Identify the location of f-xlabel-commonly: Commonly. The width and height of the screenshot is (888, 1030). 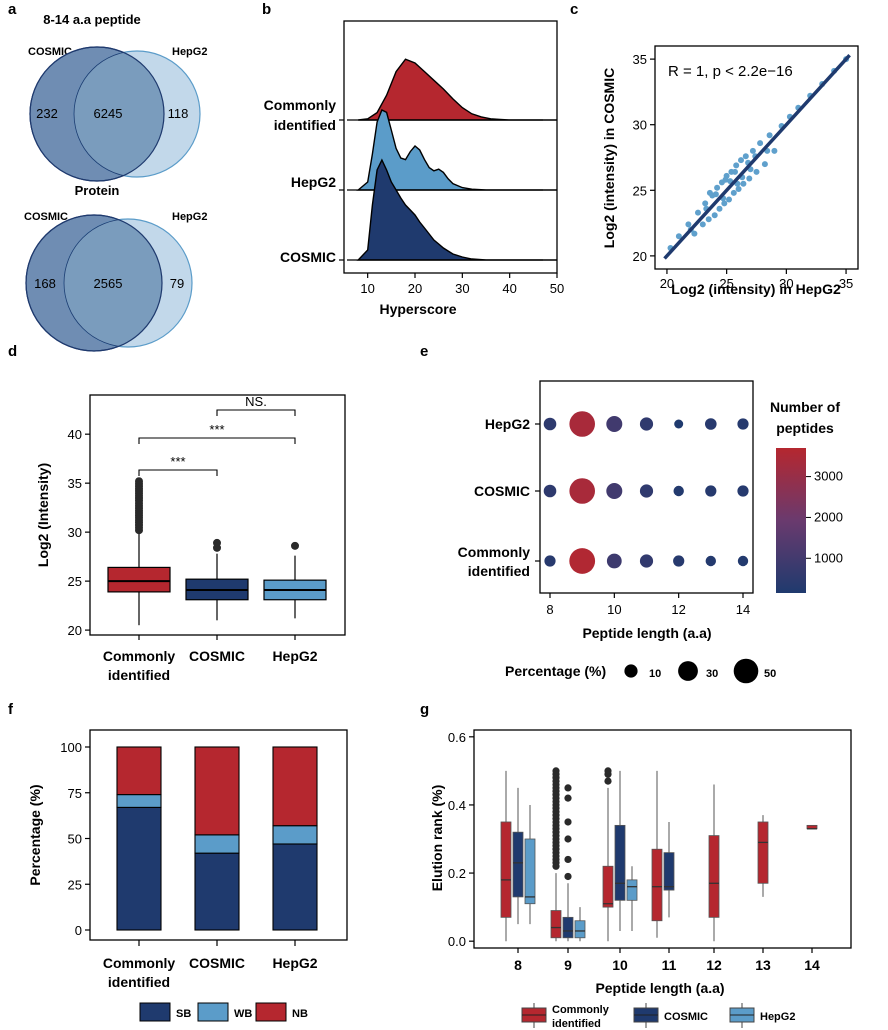
(139, 963).